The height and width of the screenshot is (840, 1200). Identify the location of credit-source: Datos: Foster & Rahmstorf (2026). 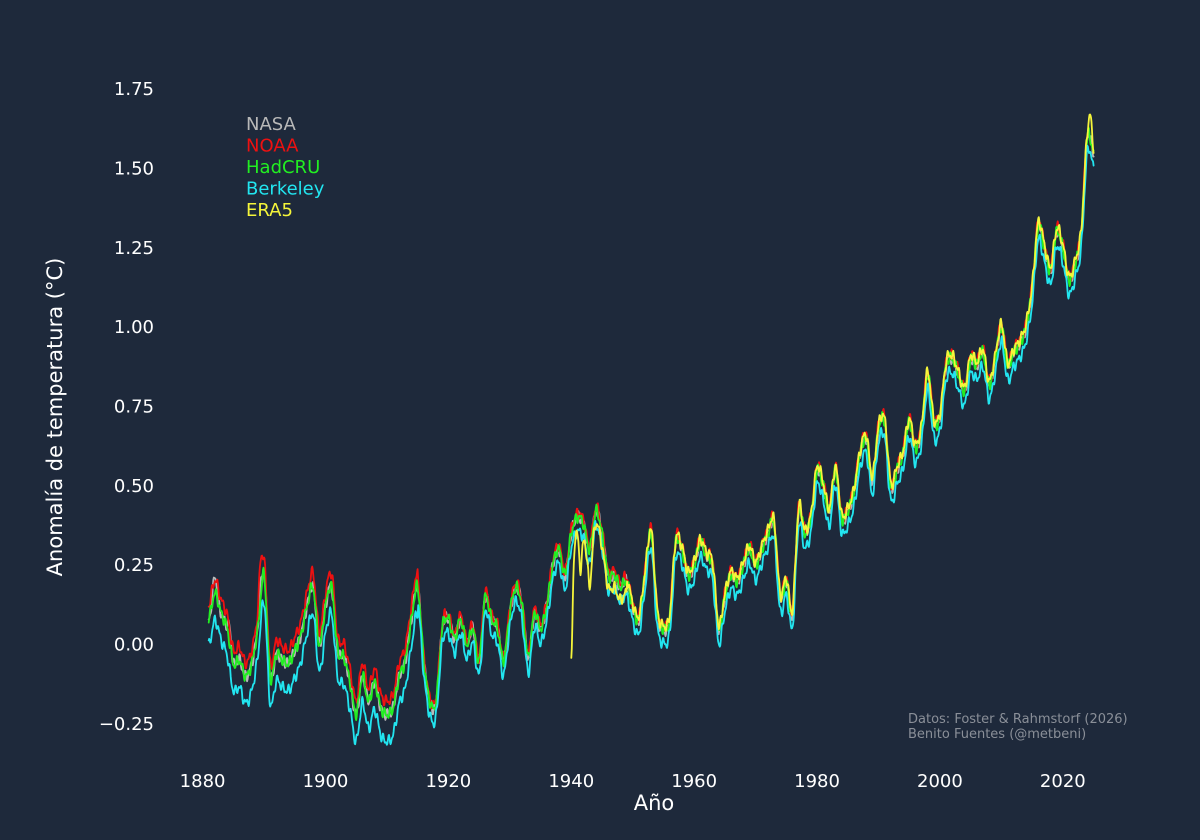
(1018, 719).